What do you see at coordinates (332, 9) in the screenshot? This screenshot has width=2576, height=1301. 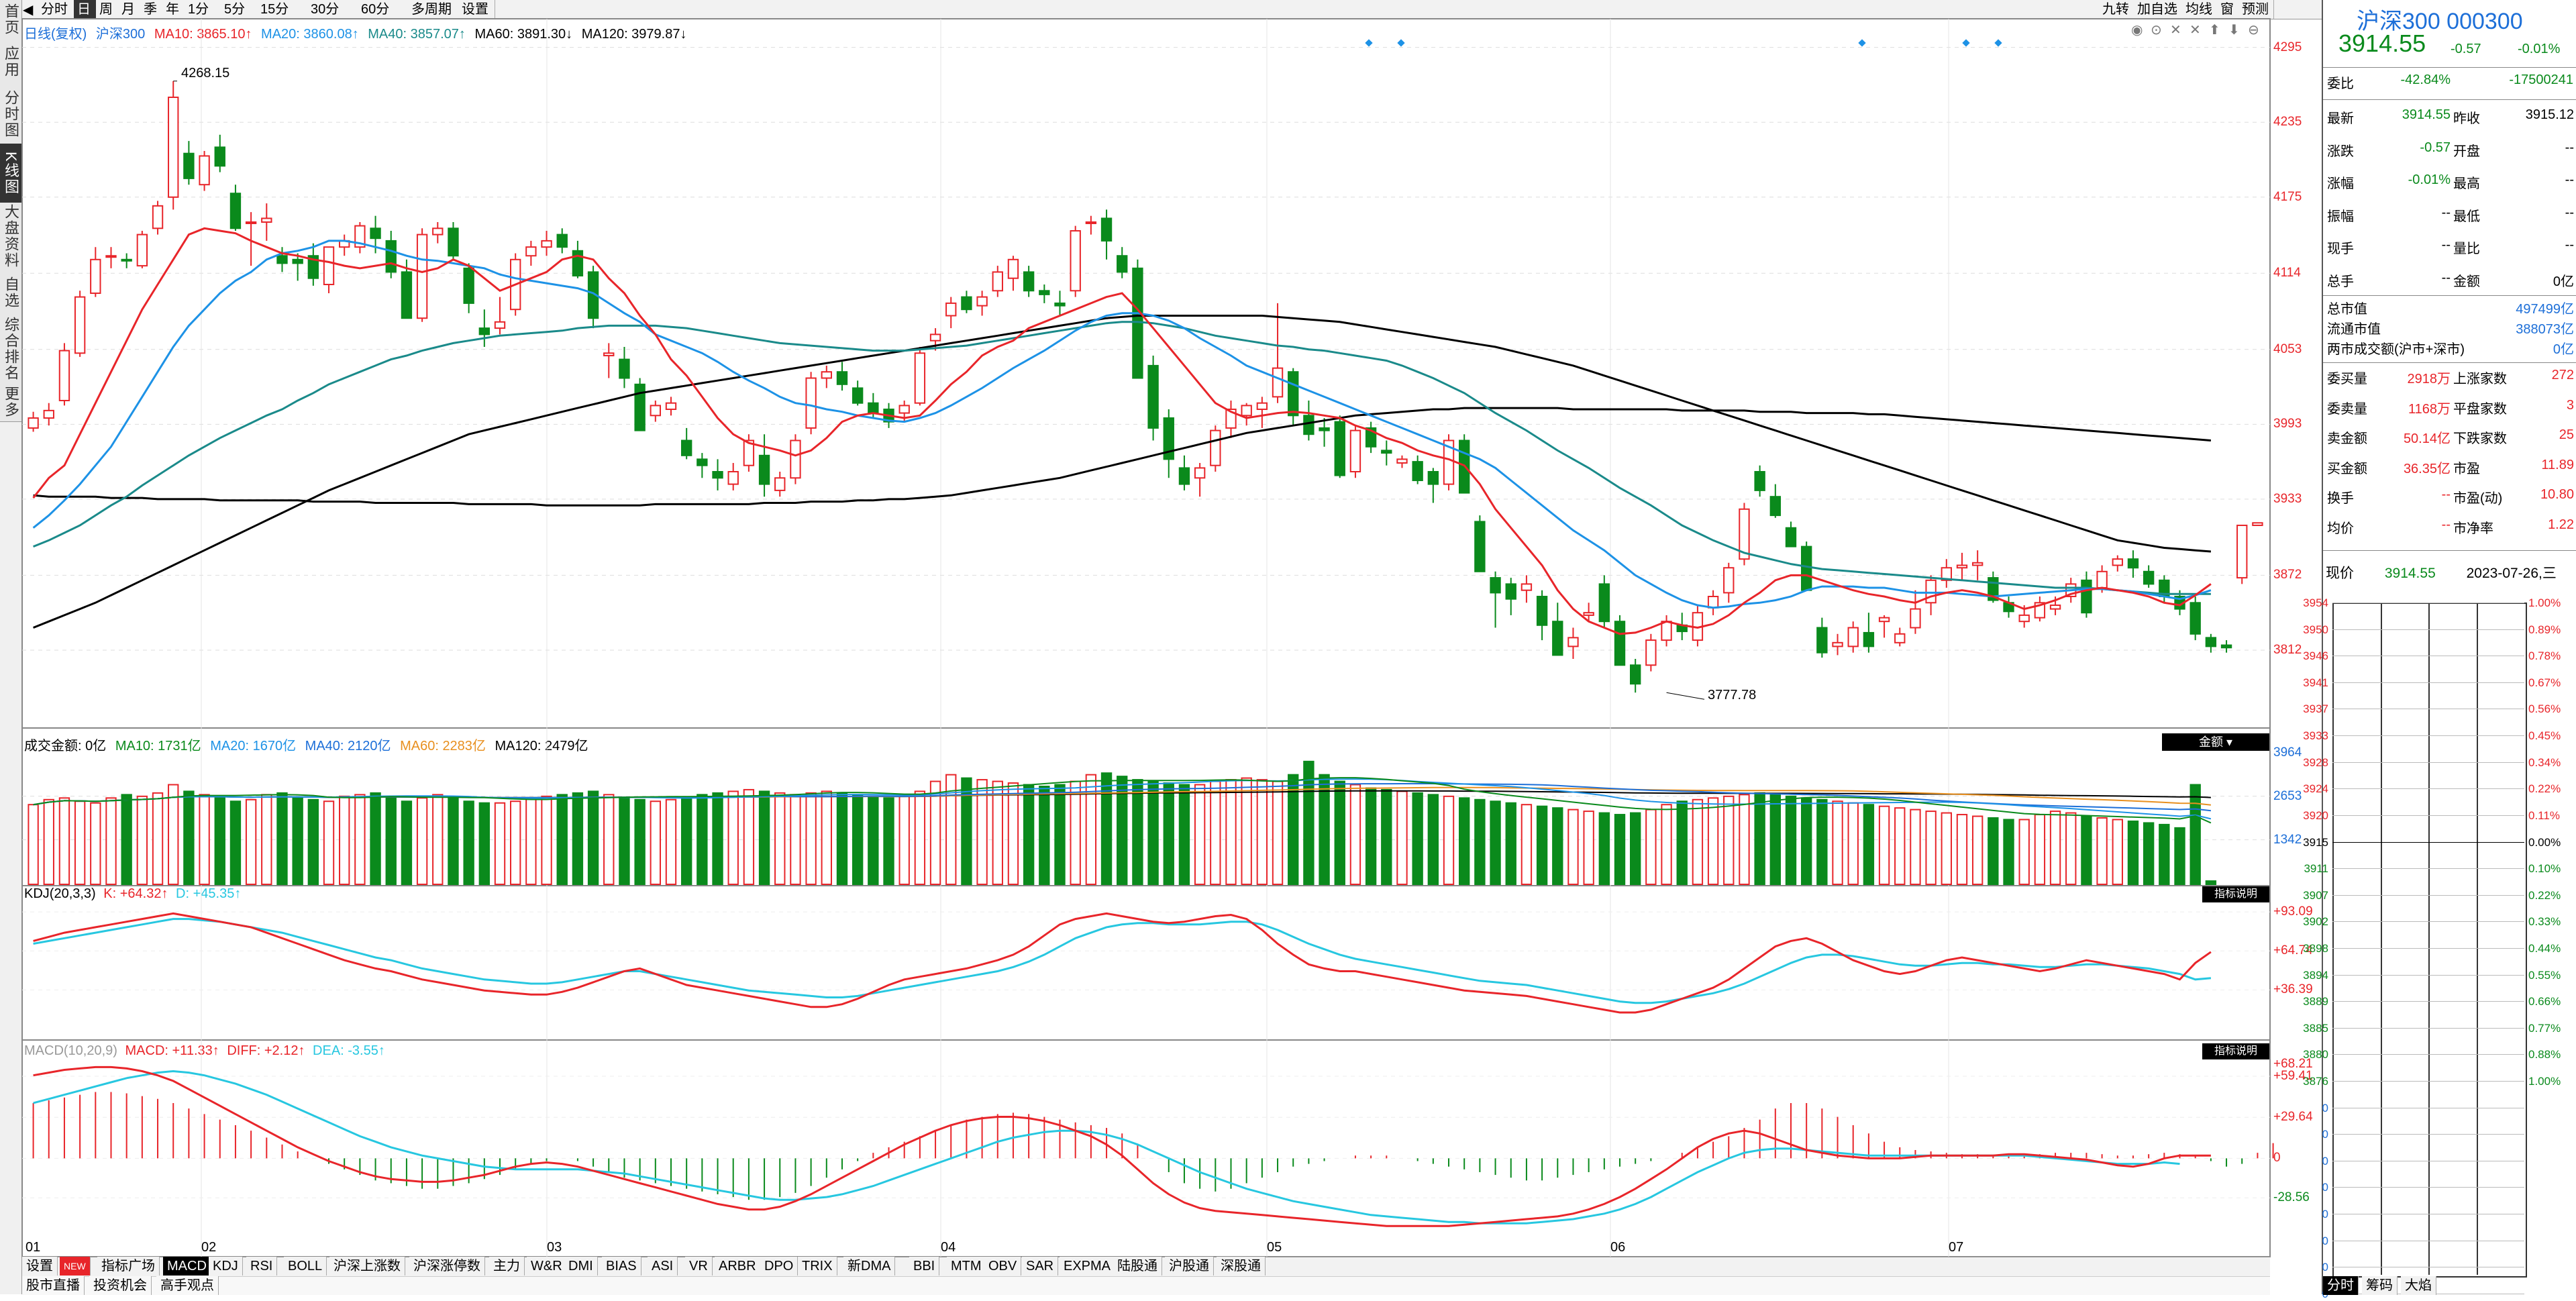 I see `period-tab-9: 30分` at bounding box center [332, 9].